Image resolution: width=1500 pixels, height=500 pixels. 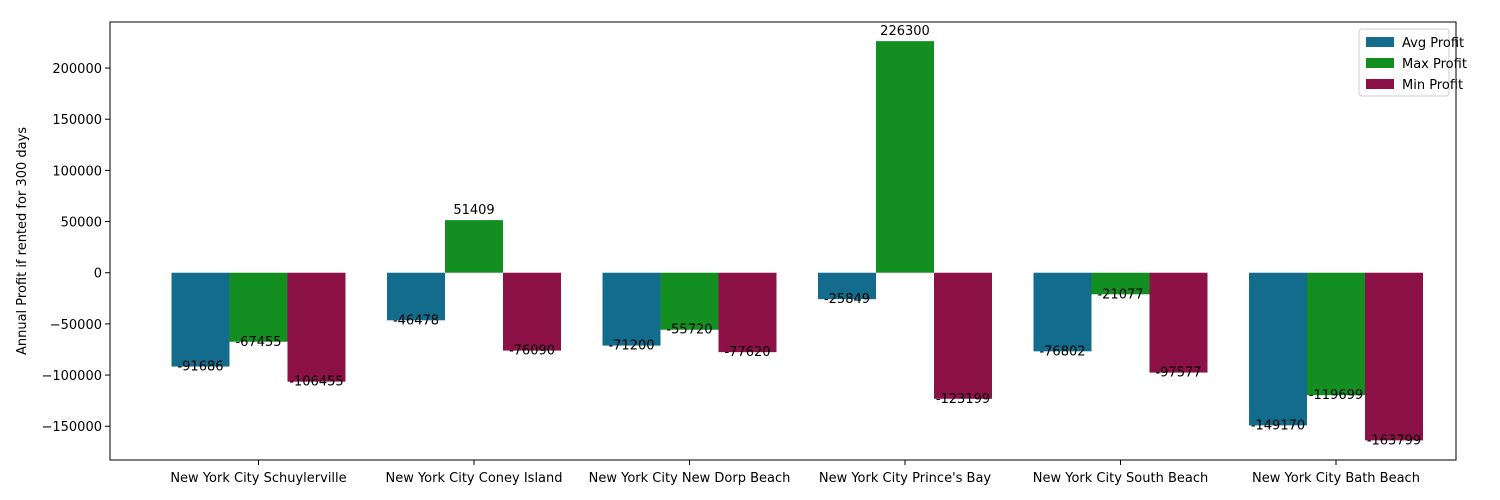 I want to click on legend: Avg Profit Max Profit Min Profit, so click(x=1412, y=62).